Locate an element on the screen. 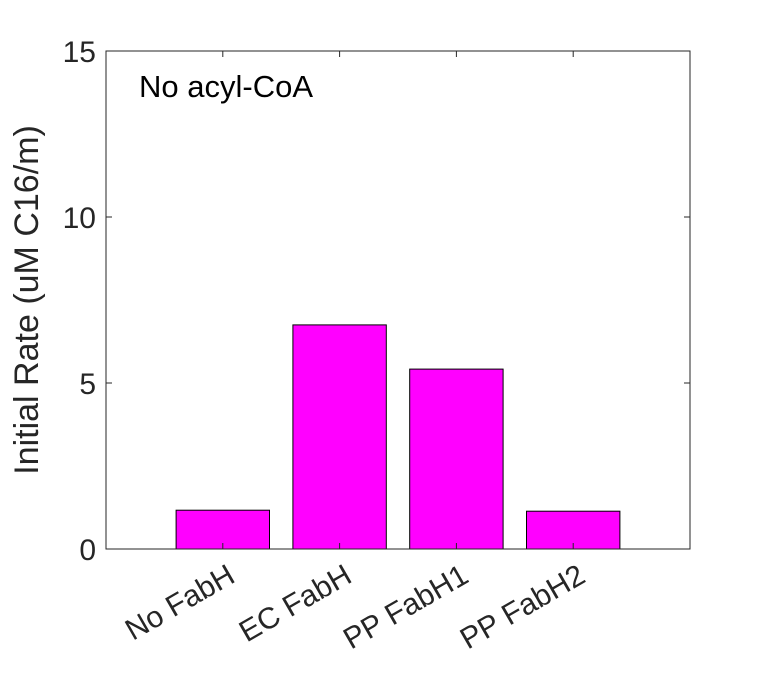 The width and height of the screenshot is (764, 680). y-axis-label: Initial Rate (uM C16/m) is located at coordinates (27, 300).